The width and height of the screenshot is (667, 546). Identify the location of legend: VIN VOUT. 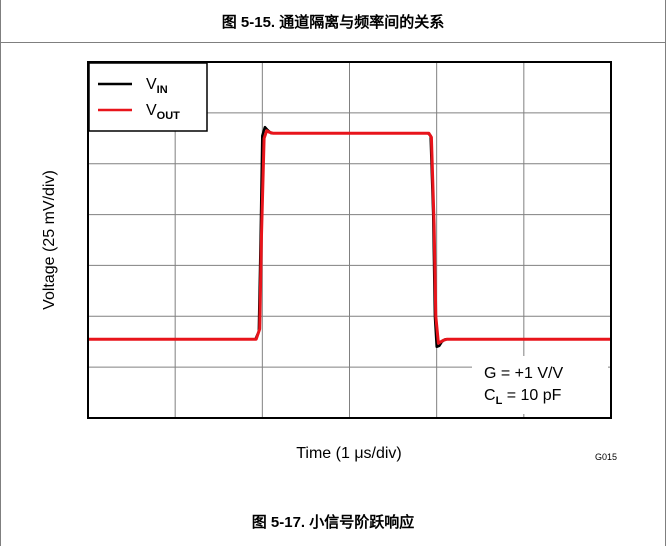
(148, 97).